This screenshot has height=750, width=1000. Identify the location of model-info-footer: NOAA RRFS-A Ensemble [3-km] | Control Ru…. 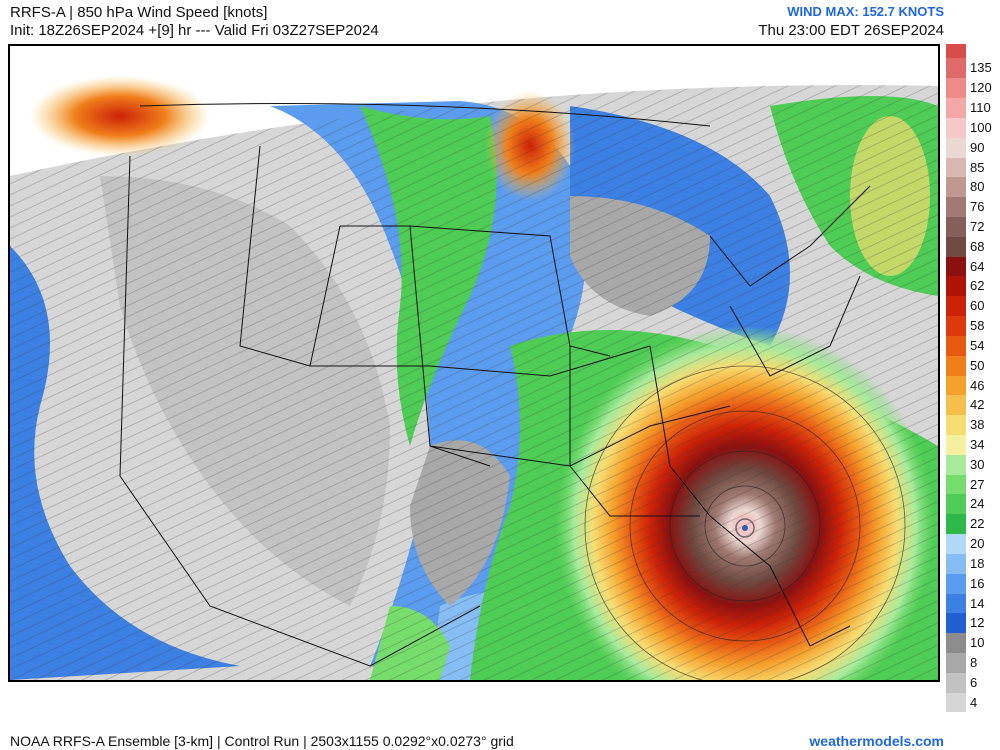
(262, 741).